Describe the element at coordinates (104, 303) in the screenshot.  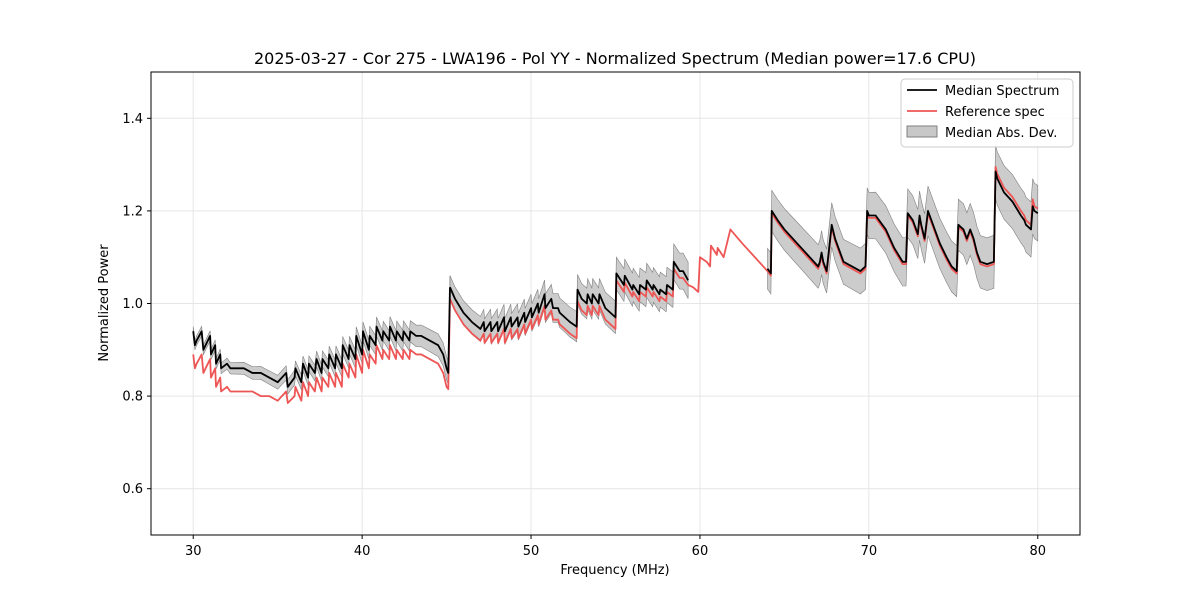
I see `y-axis-label: Normalized Power` at that location.